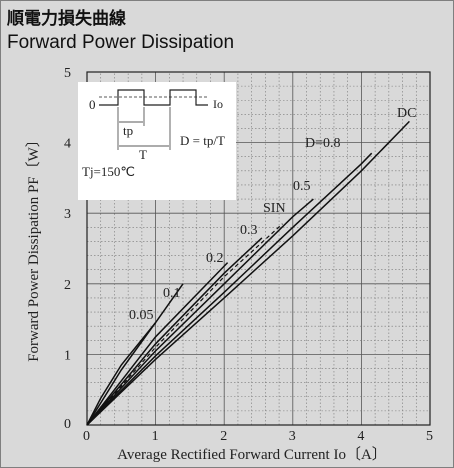  Describe the element at coordinates (33, 247) in the screenshot. I see `y-axis-label: Forward Power Dissipation PF〔W〕` at that location.